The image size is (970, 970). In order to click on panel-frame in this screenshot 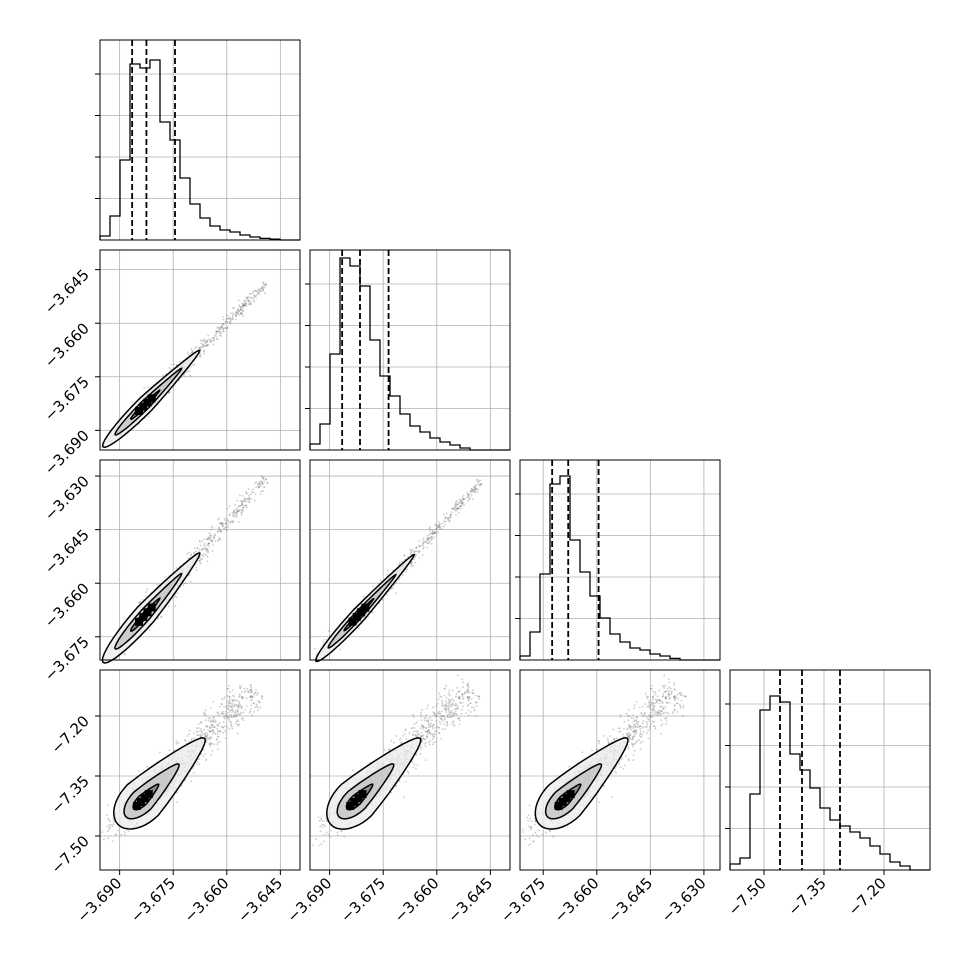, I will do `click(200, 140)`.